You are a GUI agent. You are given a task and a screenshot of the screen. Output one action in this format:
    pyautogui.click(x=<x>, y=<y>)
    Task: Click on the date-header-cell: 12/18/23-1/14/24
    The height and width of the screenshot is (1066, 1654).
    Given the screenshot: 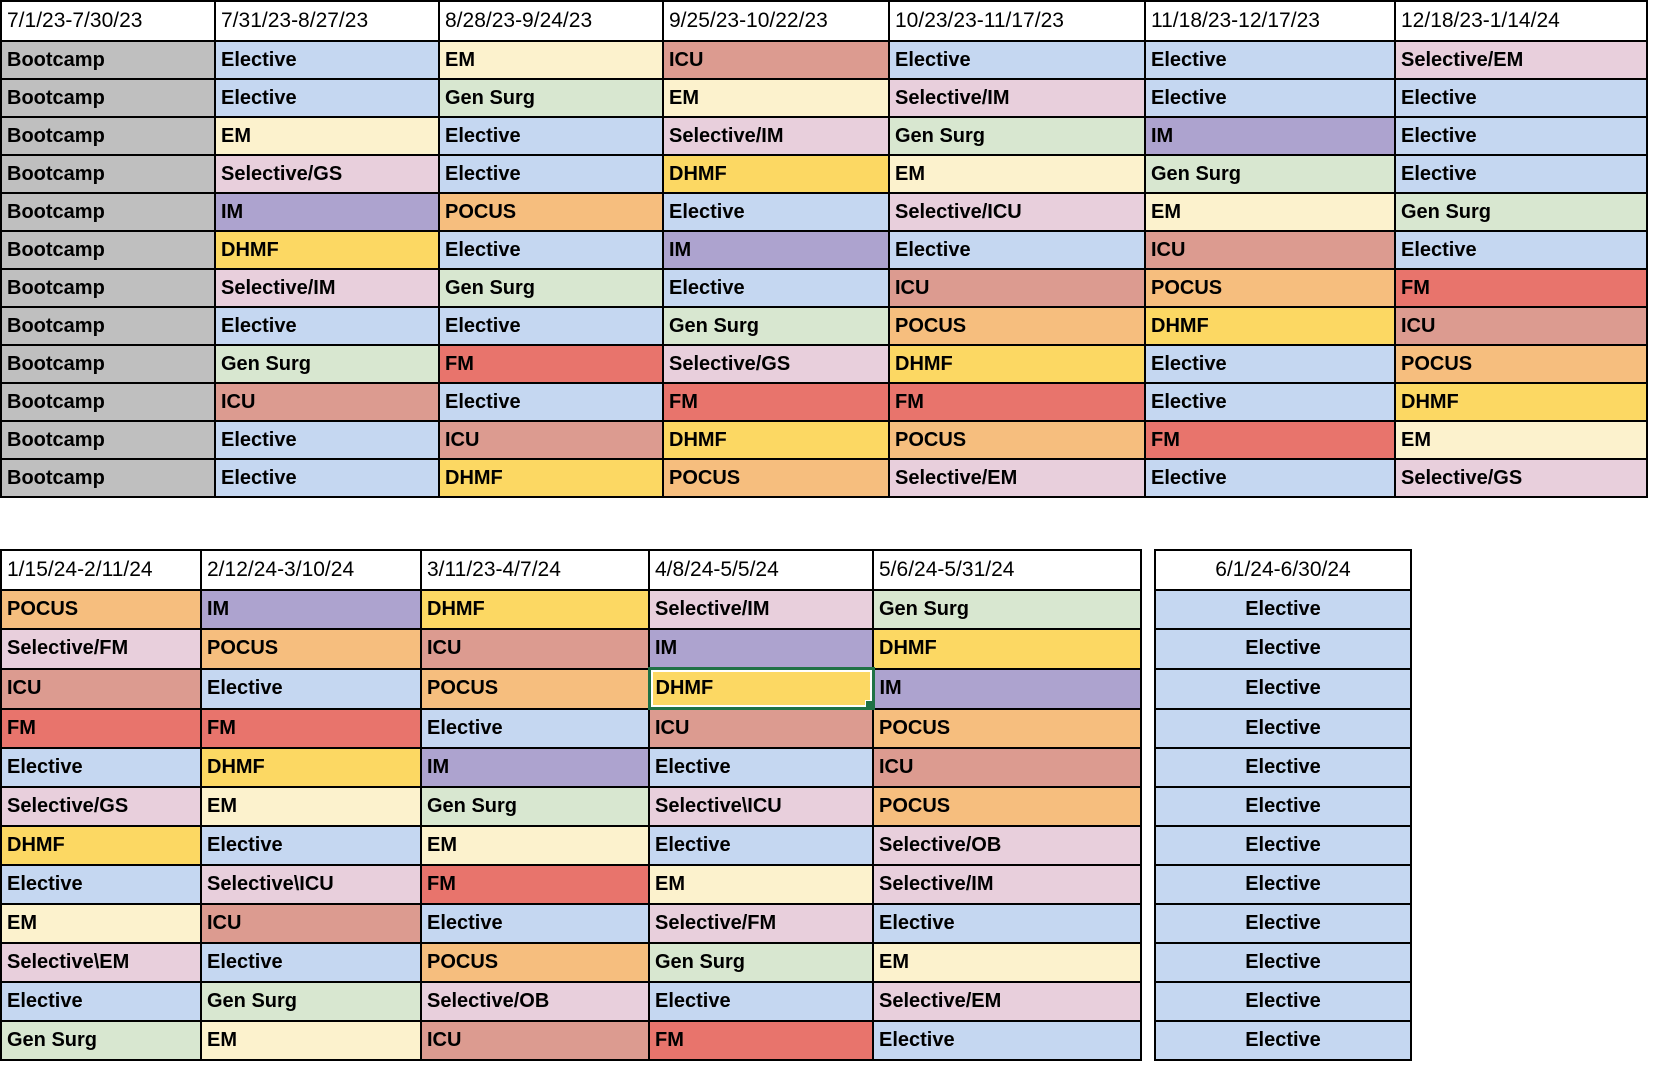 What is the action you would take?
    pyautogui.click(x=1521, y=21)
    